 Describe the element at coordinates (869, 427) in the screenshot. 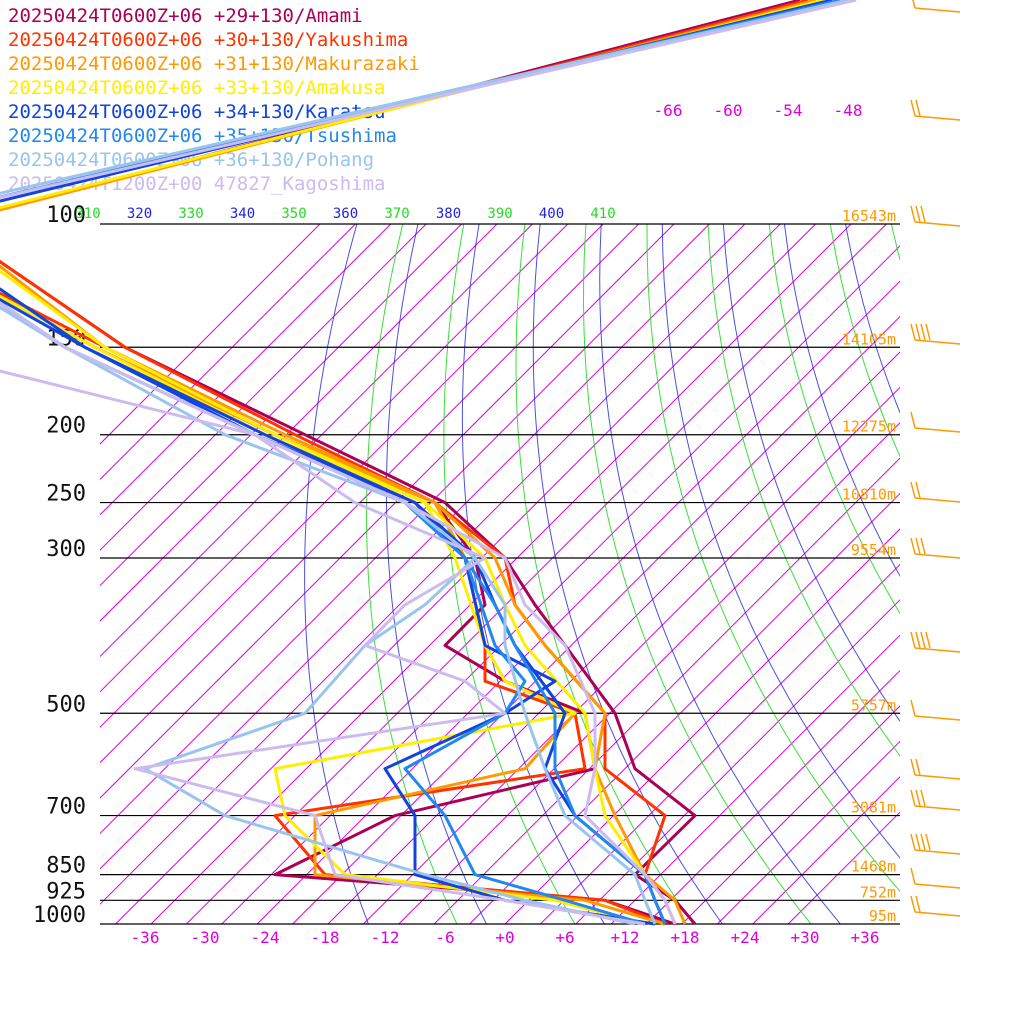

I see `height-label: 12275m` at that location.